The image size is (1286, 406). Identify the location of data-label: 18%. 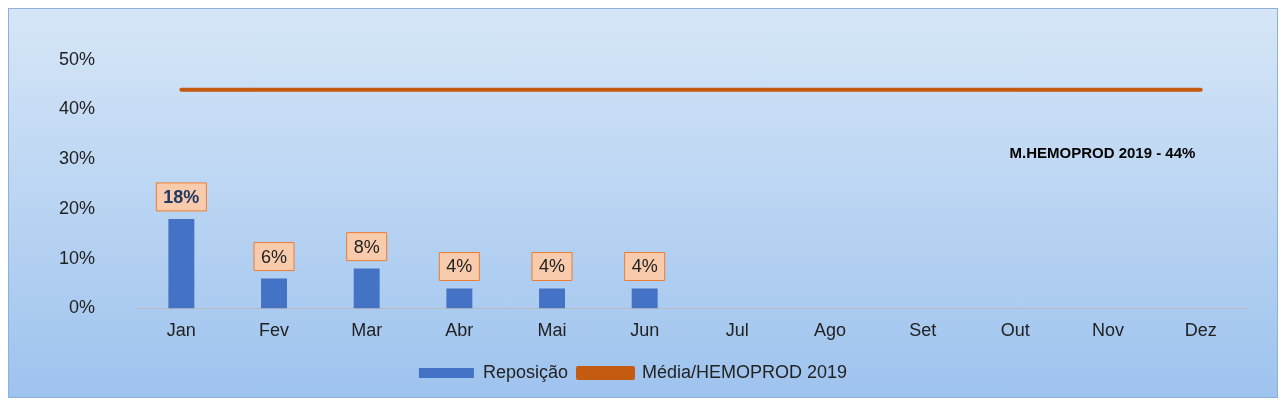
(181, 196).